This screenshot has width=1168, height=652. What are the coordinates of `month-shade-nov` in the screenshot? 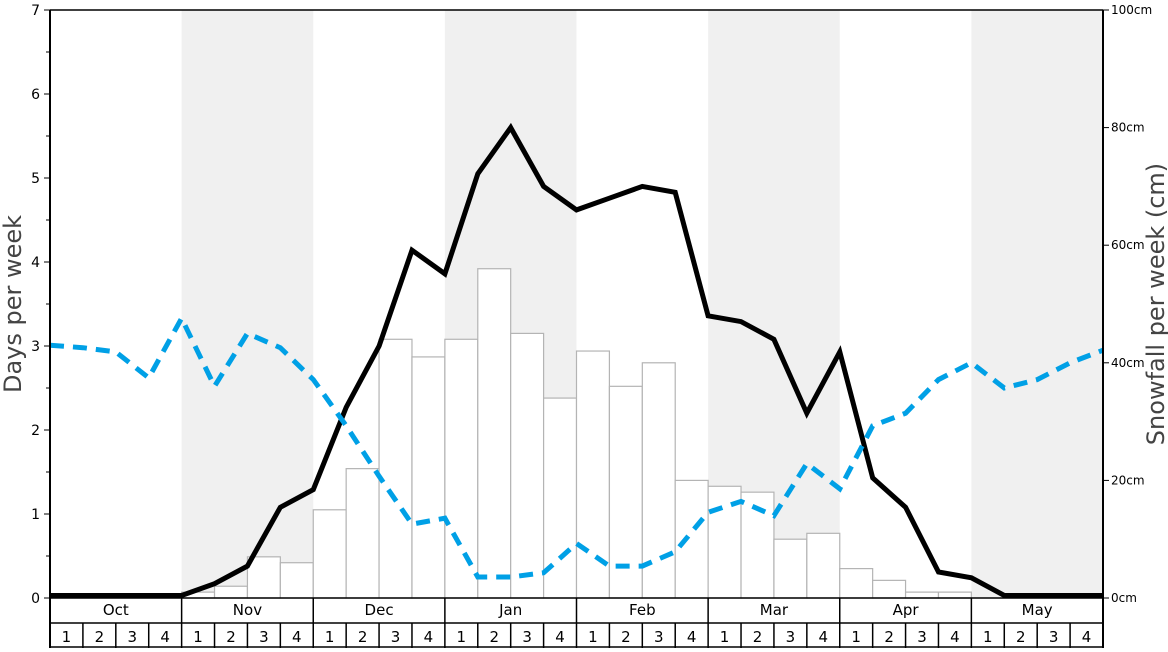 It's located at (247, 304).